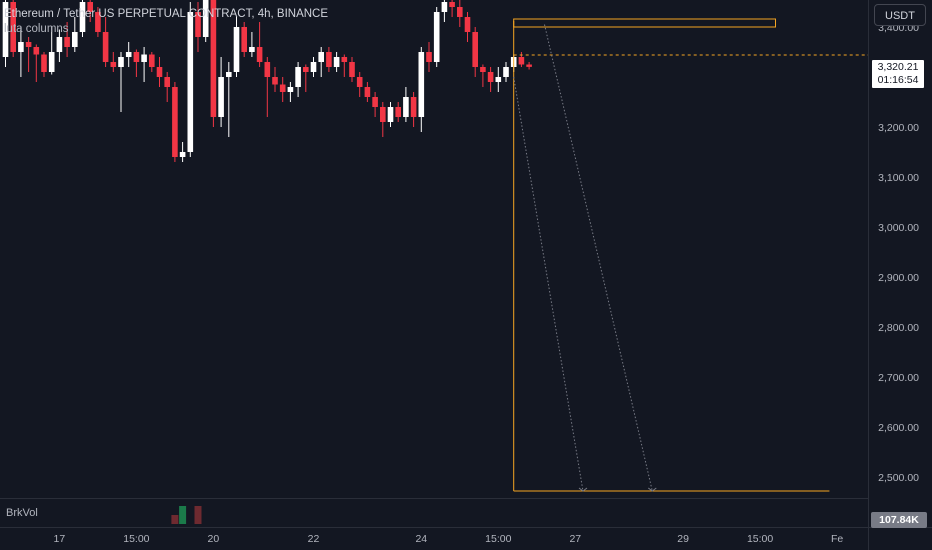 The image size is (932, 550). What do you see at coordinates (575, 539) in the screenshot?
I see `x-axis-tick-label: 27` at bounding box center [575, 539].